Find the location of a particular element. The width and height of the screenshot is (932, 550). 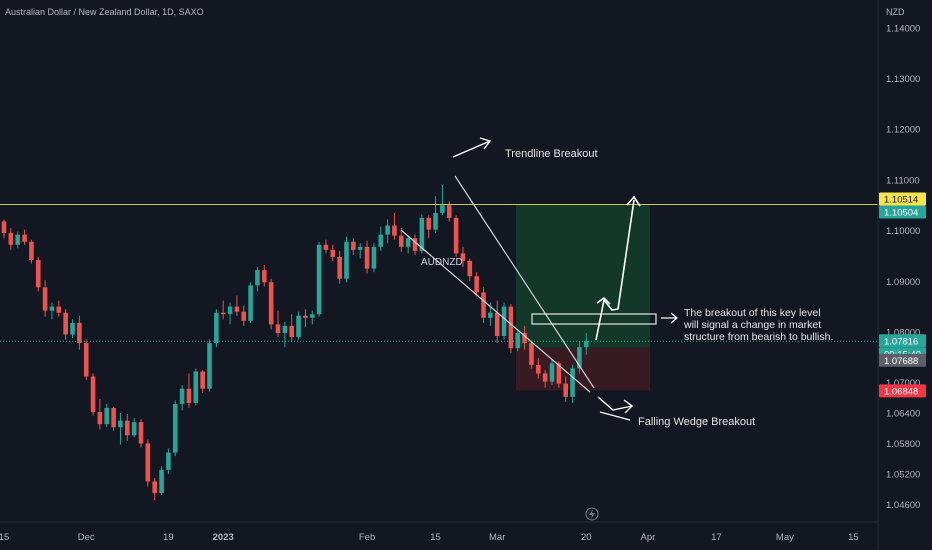

time-tick-label: 2023 is located at coordinates (223, 537).